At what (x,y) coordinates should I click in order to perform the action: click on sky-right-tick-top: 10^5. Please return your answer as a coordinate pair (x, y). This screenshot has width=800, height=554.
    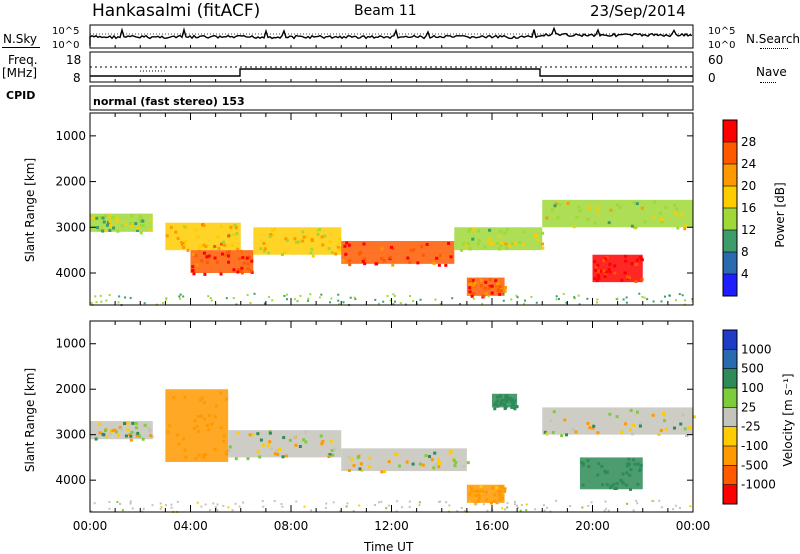
    Looking at the image, I should click on (722, 31).